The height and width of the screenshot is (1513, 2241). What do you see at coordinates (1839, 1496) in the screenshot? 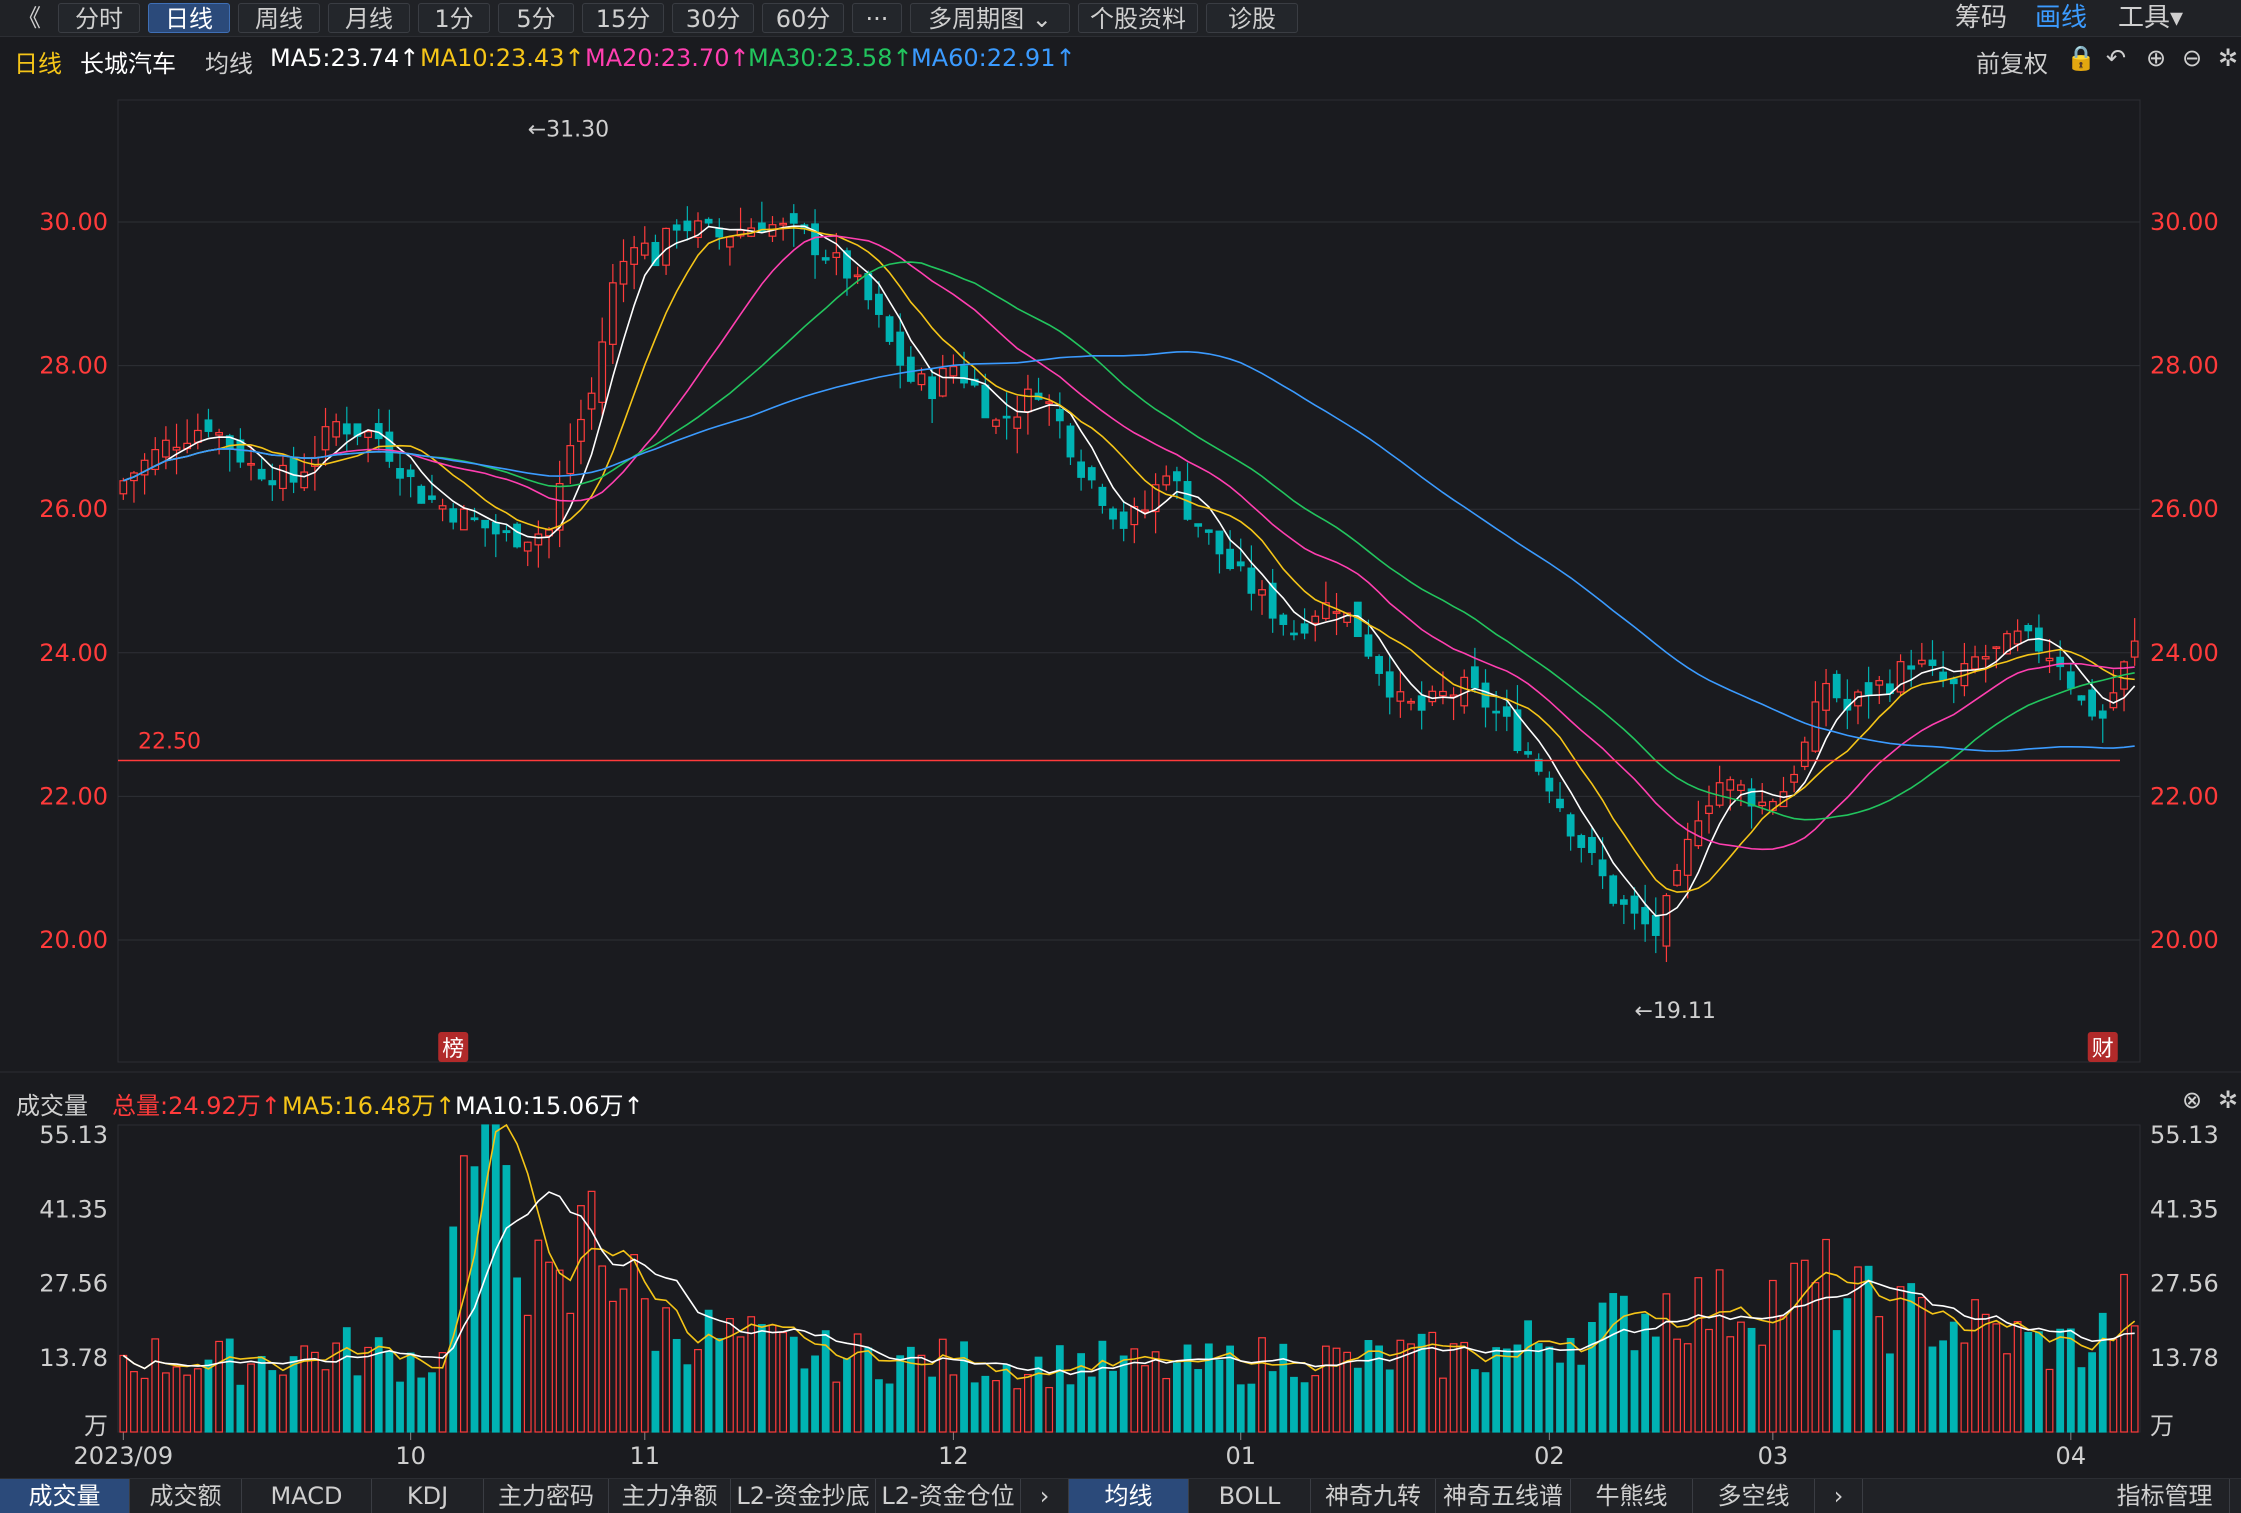
I see `indicator-tab-15: ›` at bounding box center [1839, 1496].